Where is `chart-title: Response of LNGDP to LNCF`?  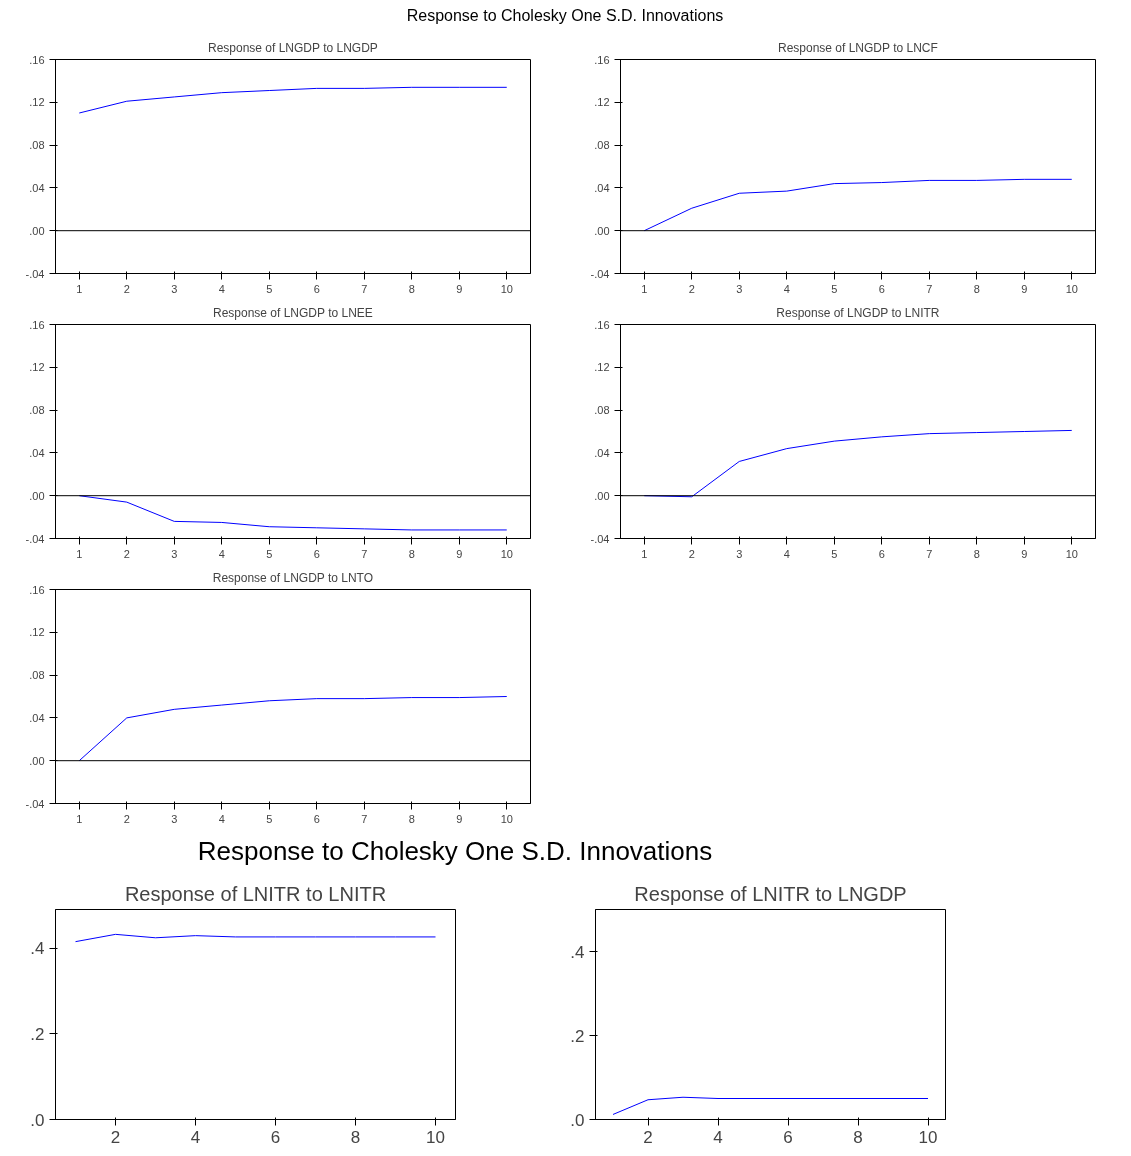
chart-title: Response of LNGDP to LNCF is located at coordinates (857, 47).